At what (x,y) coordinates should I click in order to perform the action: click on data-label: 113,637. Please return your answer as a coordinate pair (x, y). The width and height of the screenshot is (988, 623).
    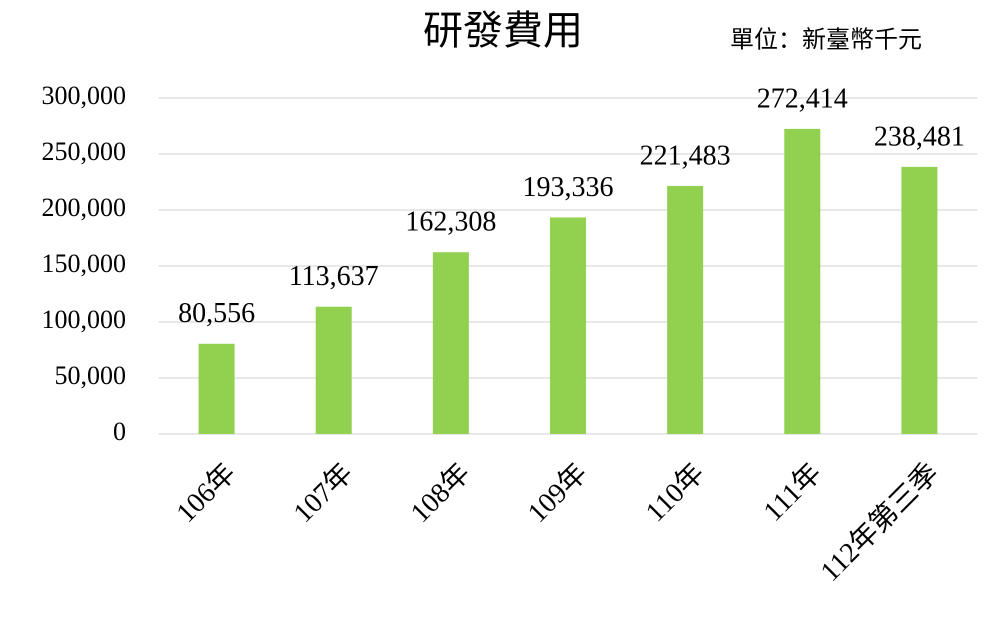
    Looking at the image, I should click on (334, 276).